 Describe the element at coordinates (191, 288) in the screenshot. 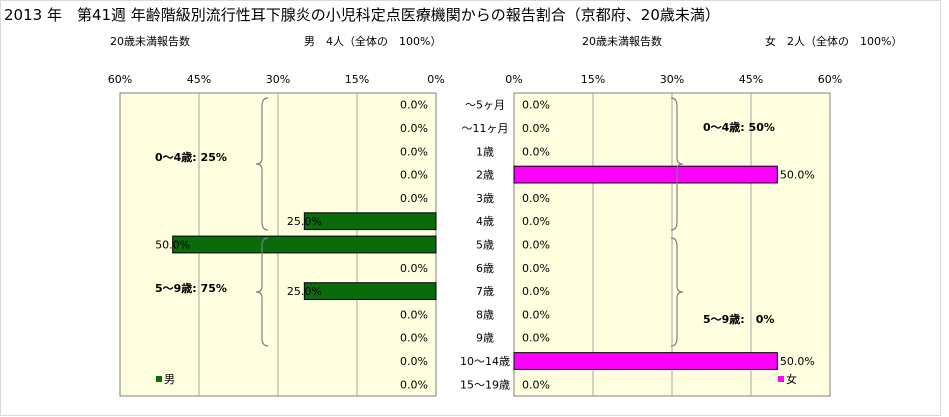

I see `male-annotation-5-9: 5～9歳: 75%` at that location.